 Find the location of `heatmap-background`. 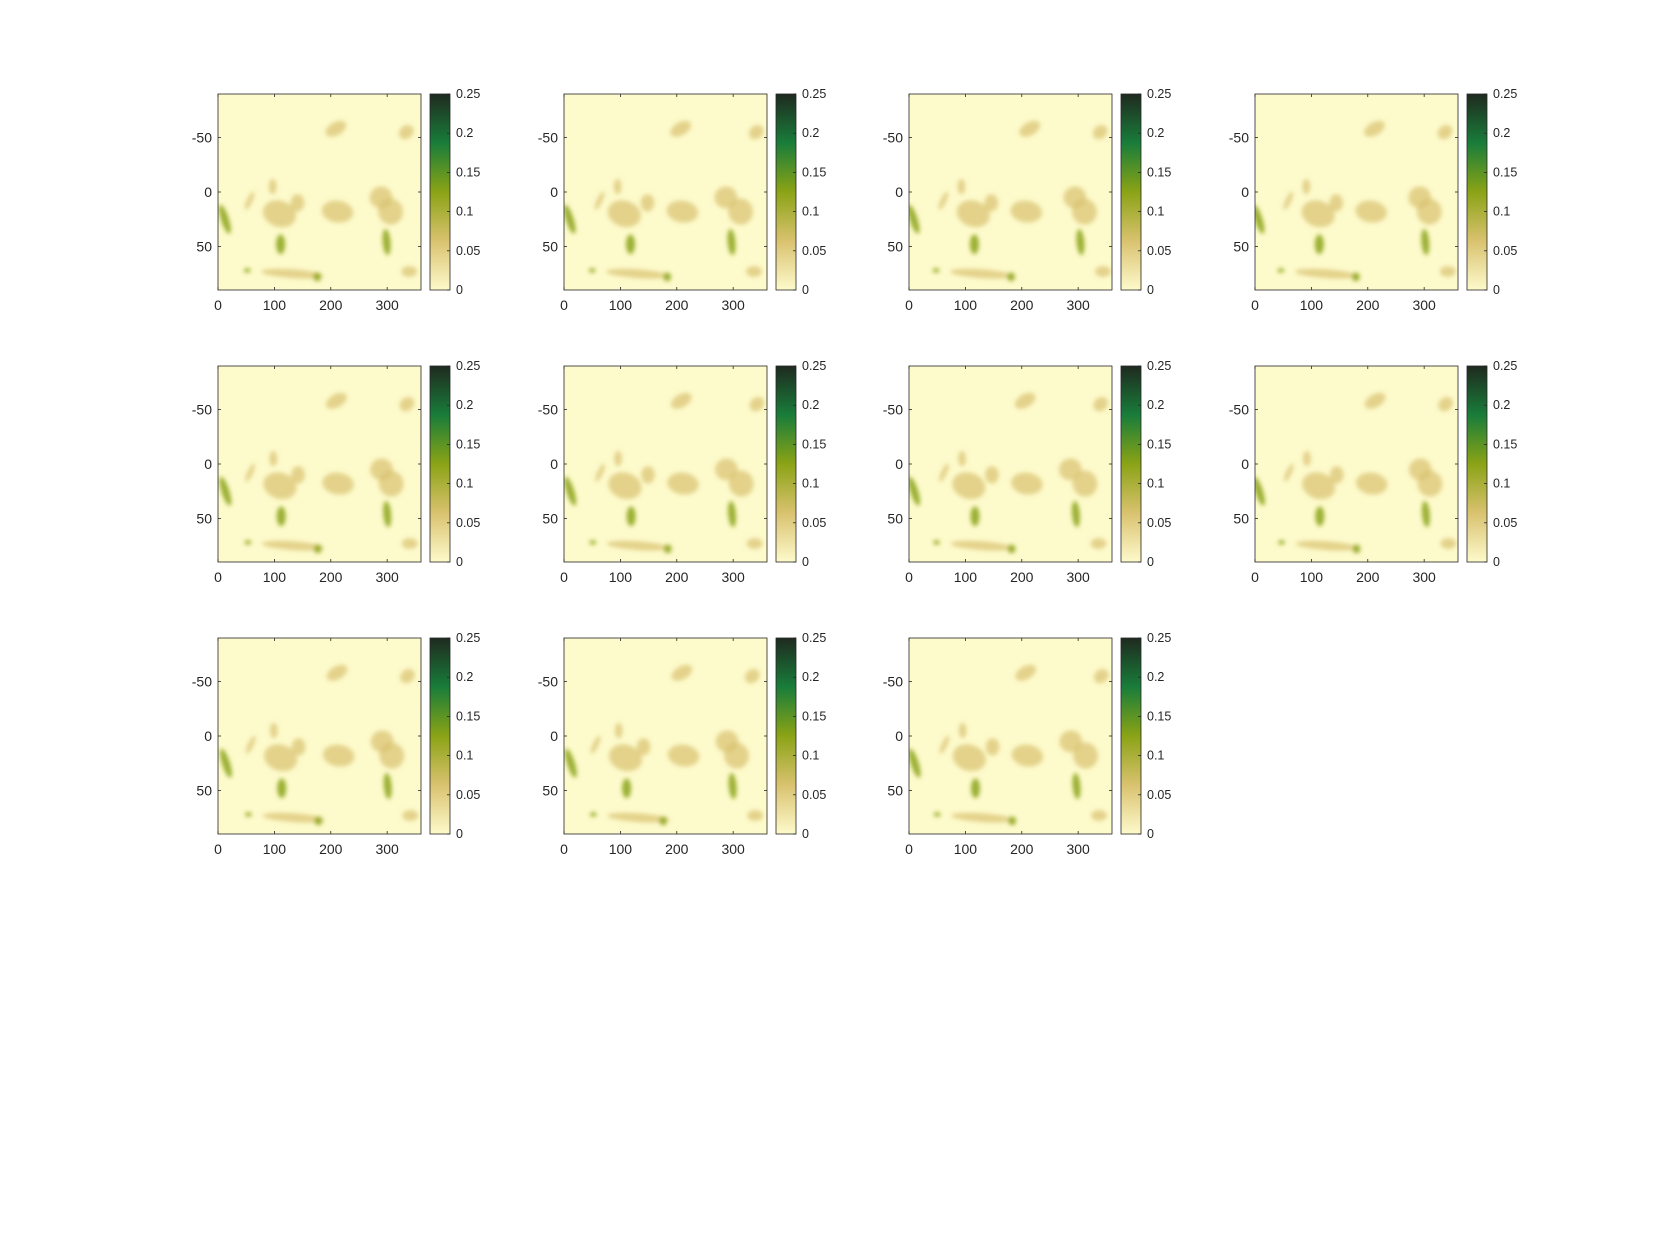

heatmap-background is located at coordinates (665, 192).